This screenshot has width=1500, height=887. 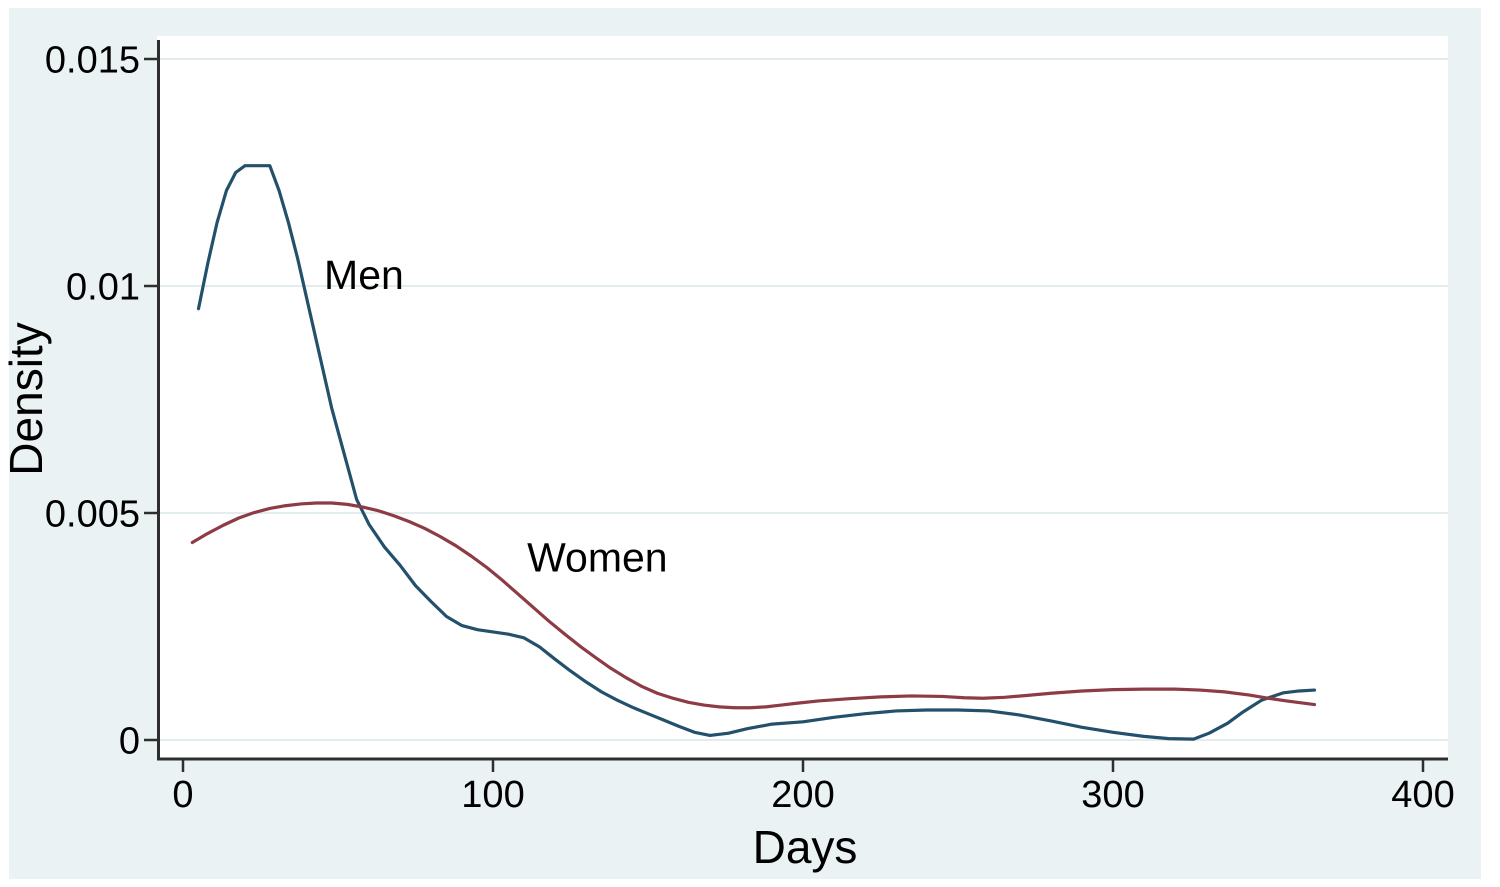 What do you see at coordinates (103, 287) in the screenshot?
I see `y-tick-label-0.01: 0.01` at bounding box center [103, 287].